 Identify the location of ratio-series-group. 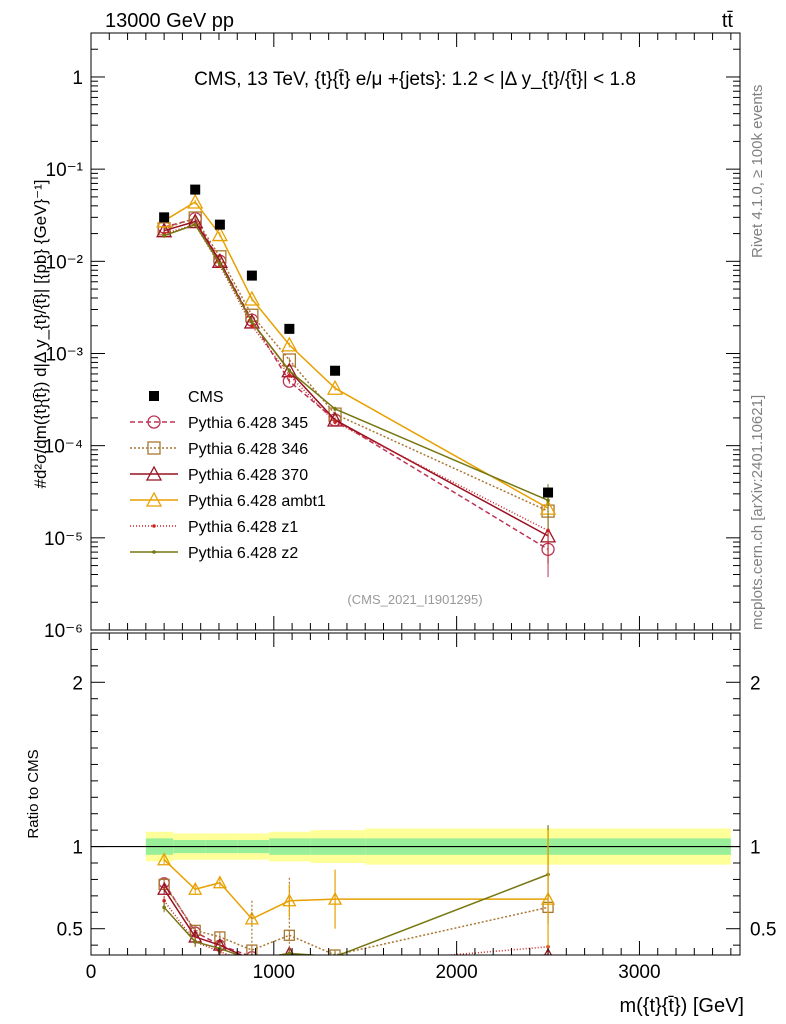
(356, 900).